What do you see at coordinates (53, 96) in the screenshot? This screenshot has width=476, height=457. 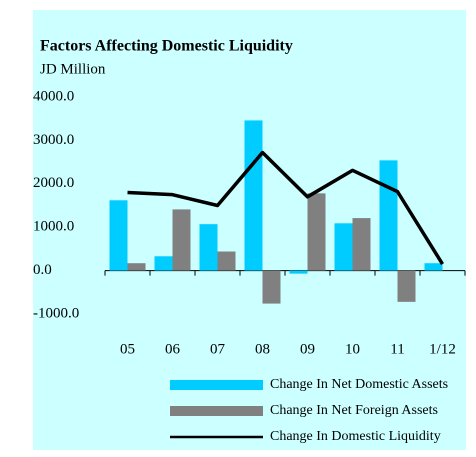 I see `y-tick-label: 4000.0` at bounding box center [53, 96].